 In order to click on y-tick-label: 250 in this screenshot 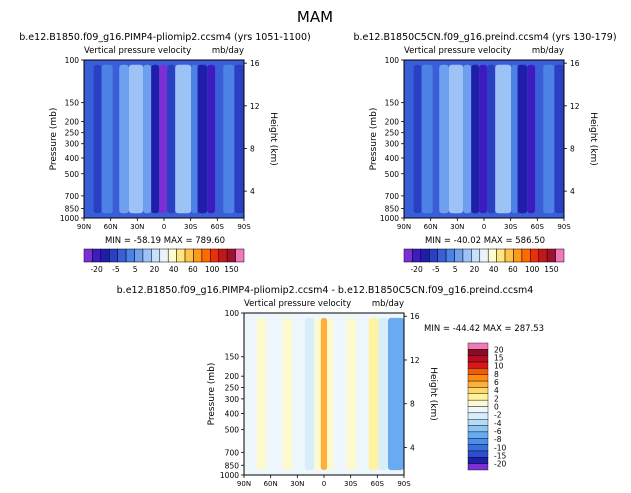, I will do `click(72, 133)`.